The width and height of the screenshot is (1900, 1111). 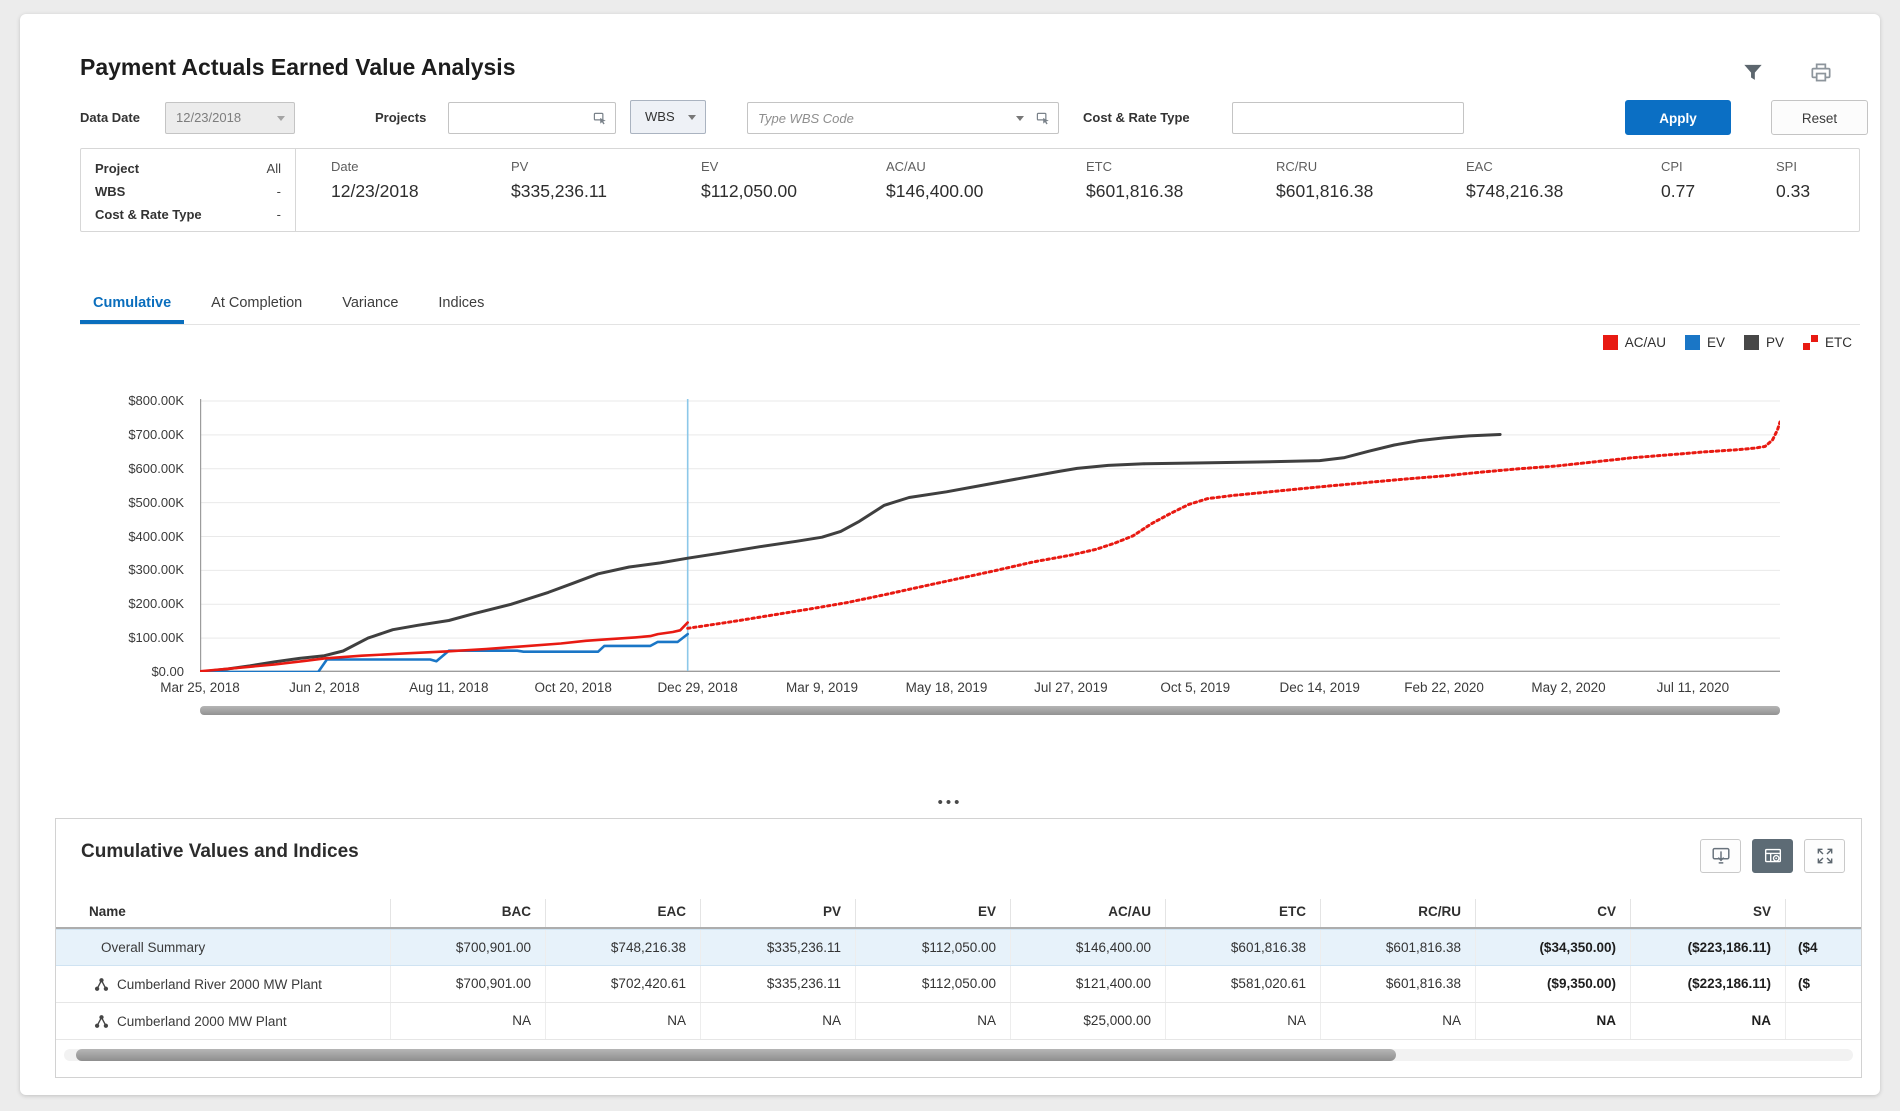 I want to click on legend-item-etc: ETC, so click(x=1827, y=342).